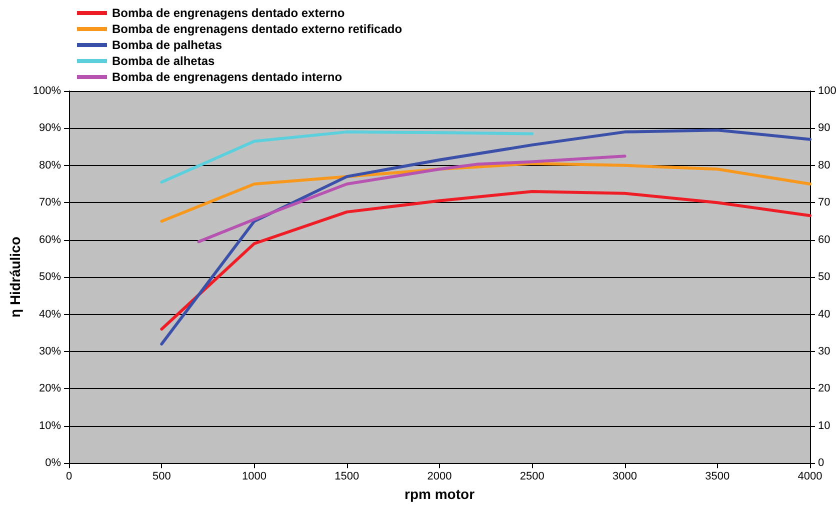 The width and height of the screenshot is (840, 506). I want to click on y-tick-label: 70%, so click(50, 202).